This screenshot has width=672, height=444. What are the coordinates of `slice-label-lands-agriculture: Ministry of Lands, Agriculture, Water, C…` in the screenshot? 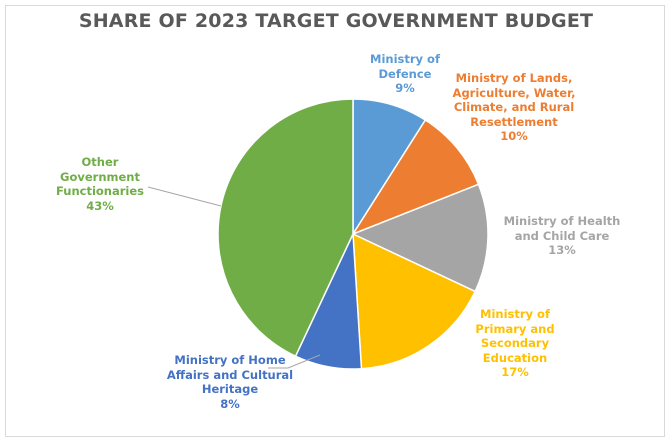 It's located at (514, 107).